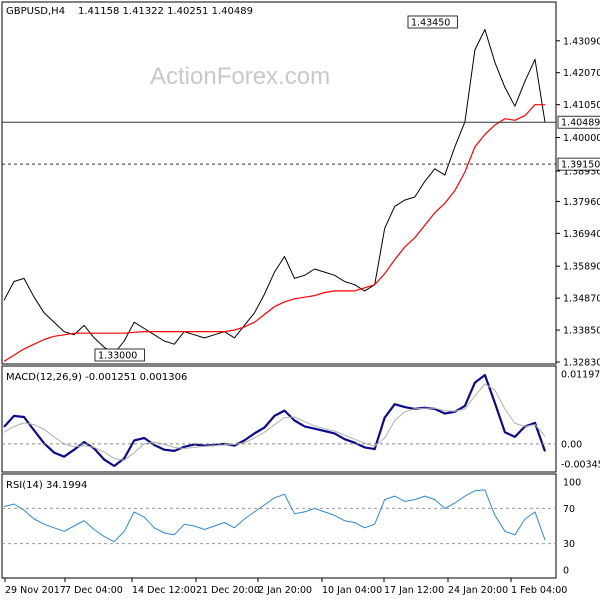 This screenshot has height=600, width=600. I want to click on price-ytick-label: 1.33850, so click(581, 331).